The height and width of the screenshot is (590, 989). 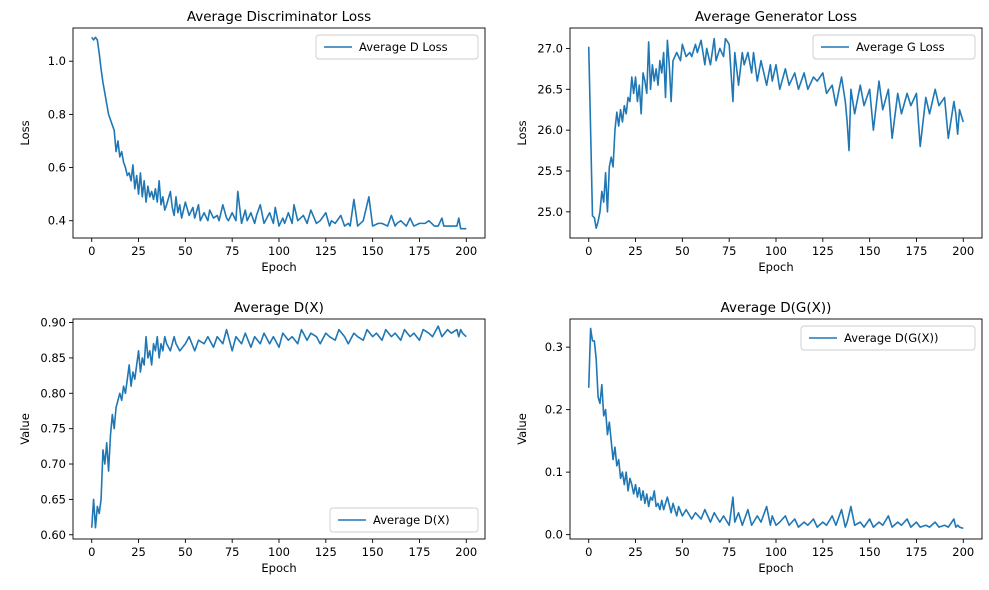 I want to click on y-tick-label: 0.1, so click(x=554, y=472).